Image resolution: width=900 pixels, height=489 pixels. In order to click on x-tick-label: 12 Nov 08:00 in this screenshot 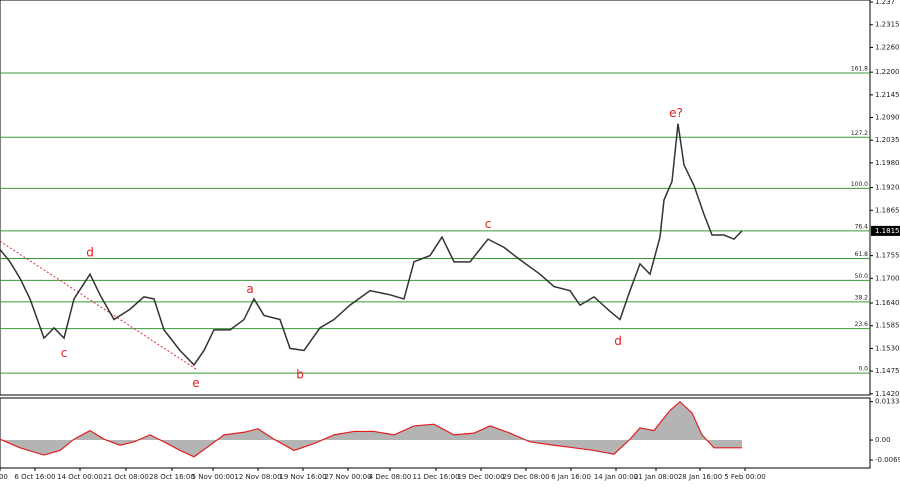, I will do `click(257, 477)`.